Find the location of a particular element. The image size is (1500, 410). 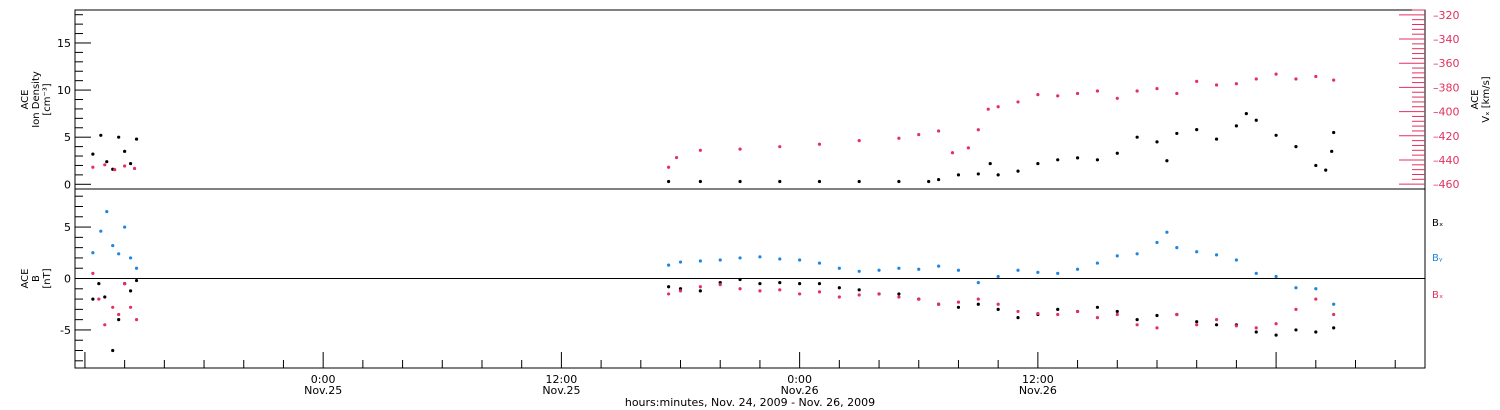

right-tick-label: –340 is located at coordinates (1446, 39).